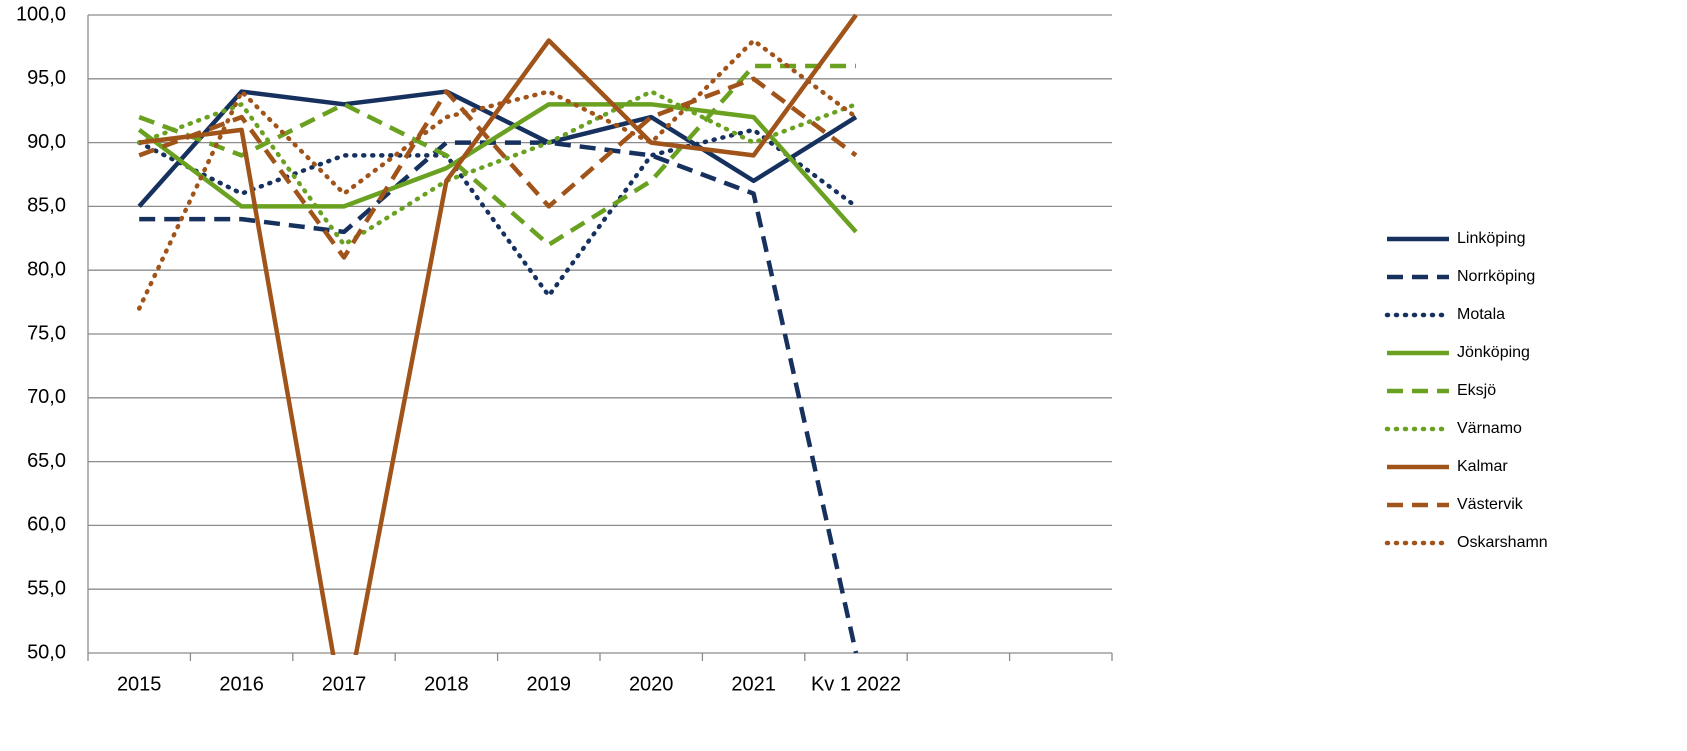 The height and width of the screenshot is (751, 1687). I want to click on legend-label: Linköping, so click(1491, 238).